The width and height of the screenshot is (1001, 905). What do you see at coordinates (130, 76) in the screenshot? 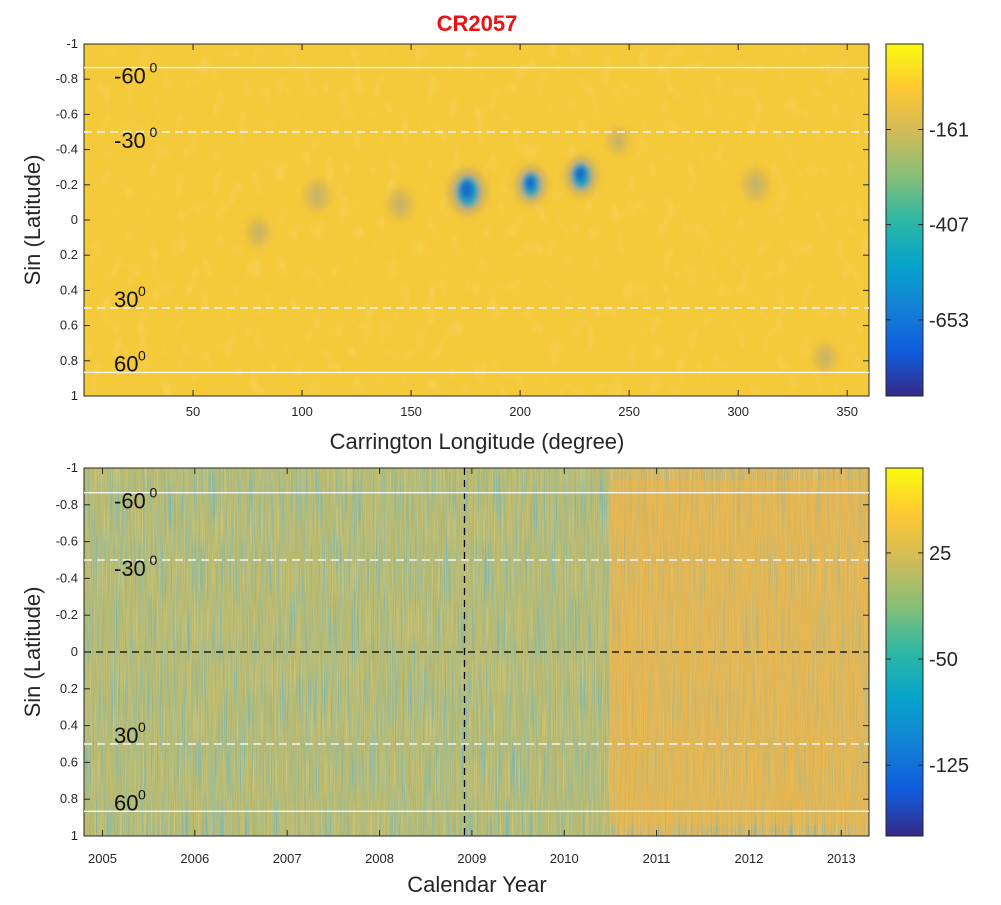
I see `top-latitude-label: -60` at bounding box center [130, 76].